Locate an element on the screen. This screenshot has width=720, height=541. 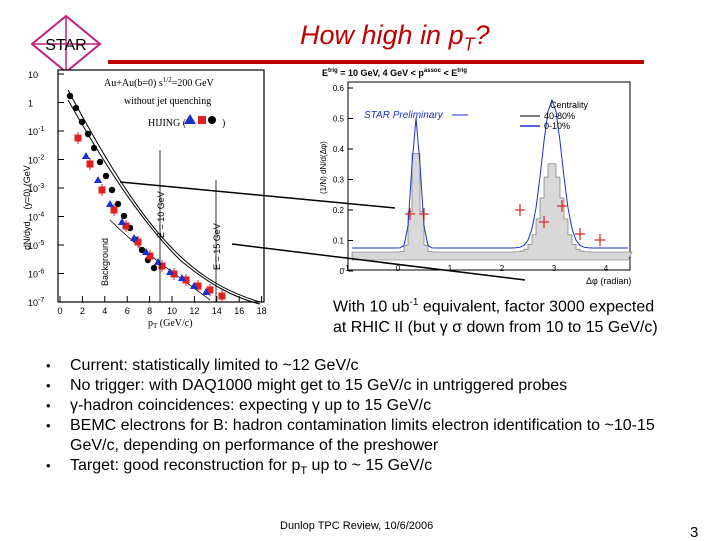
left-plot-y-ticks: 10 1 10⁻¹ 10⁻² 10⁻³ 10⁻⁴ 10⁻⁵ 10⁻⁶ 10⁻⁷ is located at coordinates (46, 189).